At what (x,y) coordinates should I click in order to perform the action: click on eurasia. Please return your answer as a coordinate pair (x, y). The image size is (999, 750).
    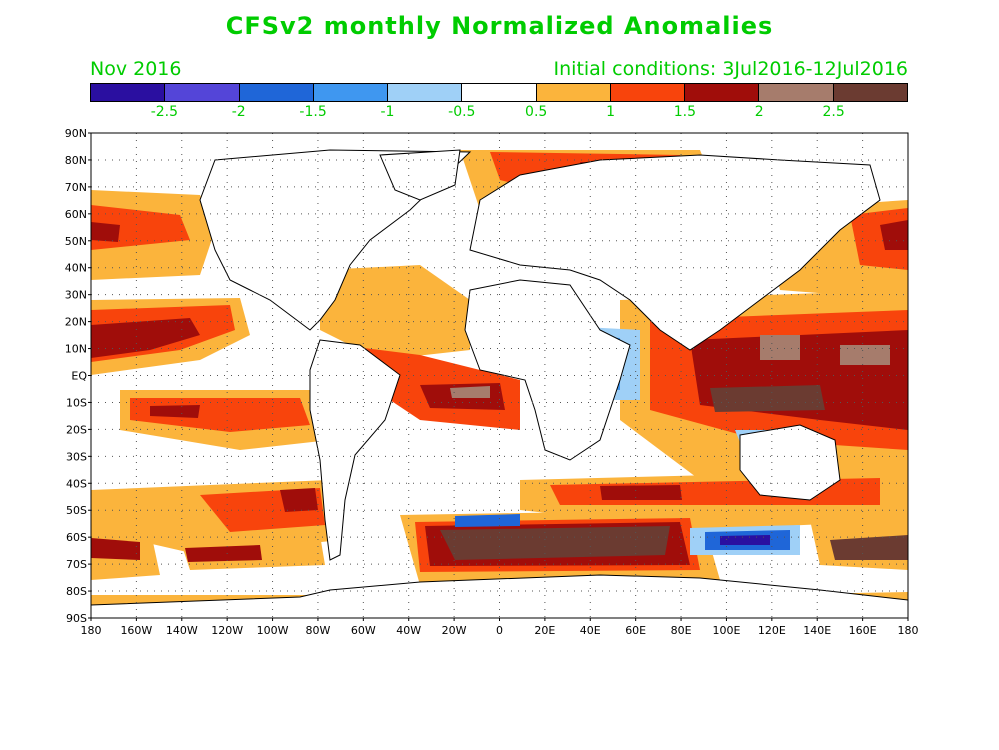
    Looking at the image, I should click on (675, 252).